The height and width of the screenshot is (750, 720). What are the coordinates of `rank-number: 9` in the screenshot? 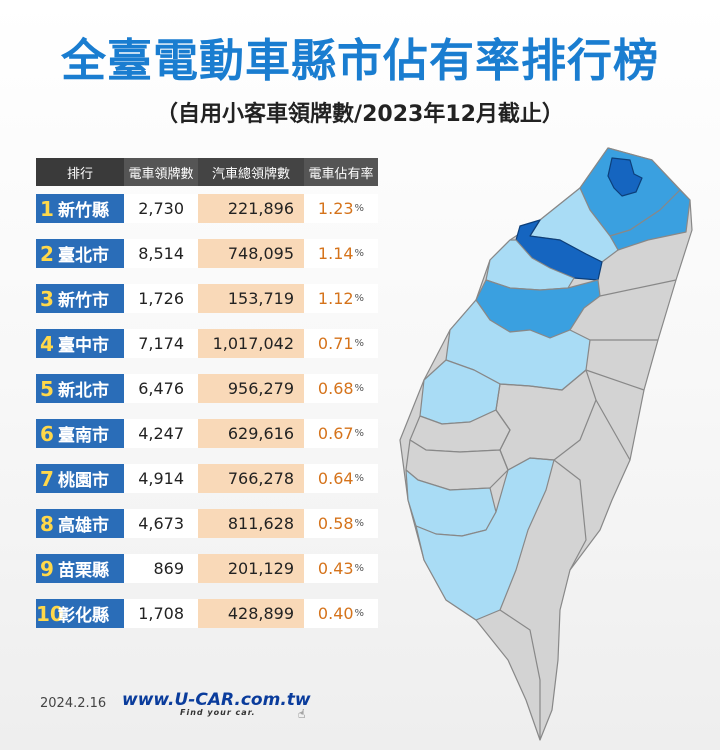 It's located at (47, 568).